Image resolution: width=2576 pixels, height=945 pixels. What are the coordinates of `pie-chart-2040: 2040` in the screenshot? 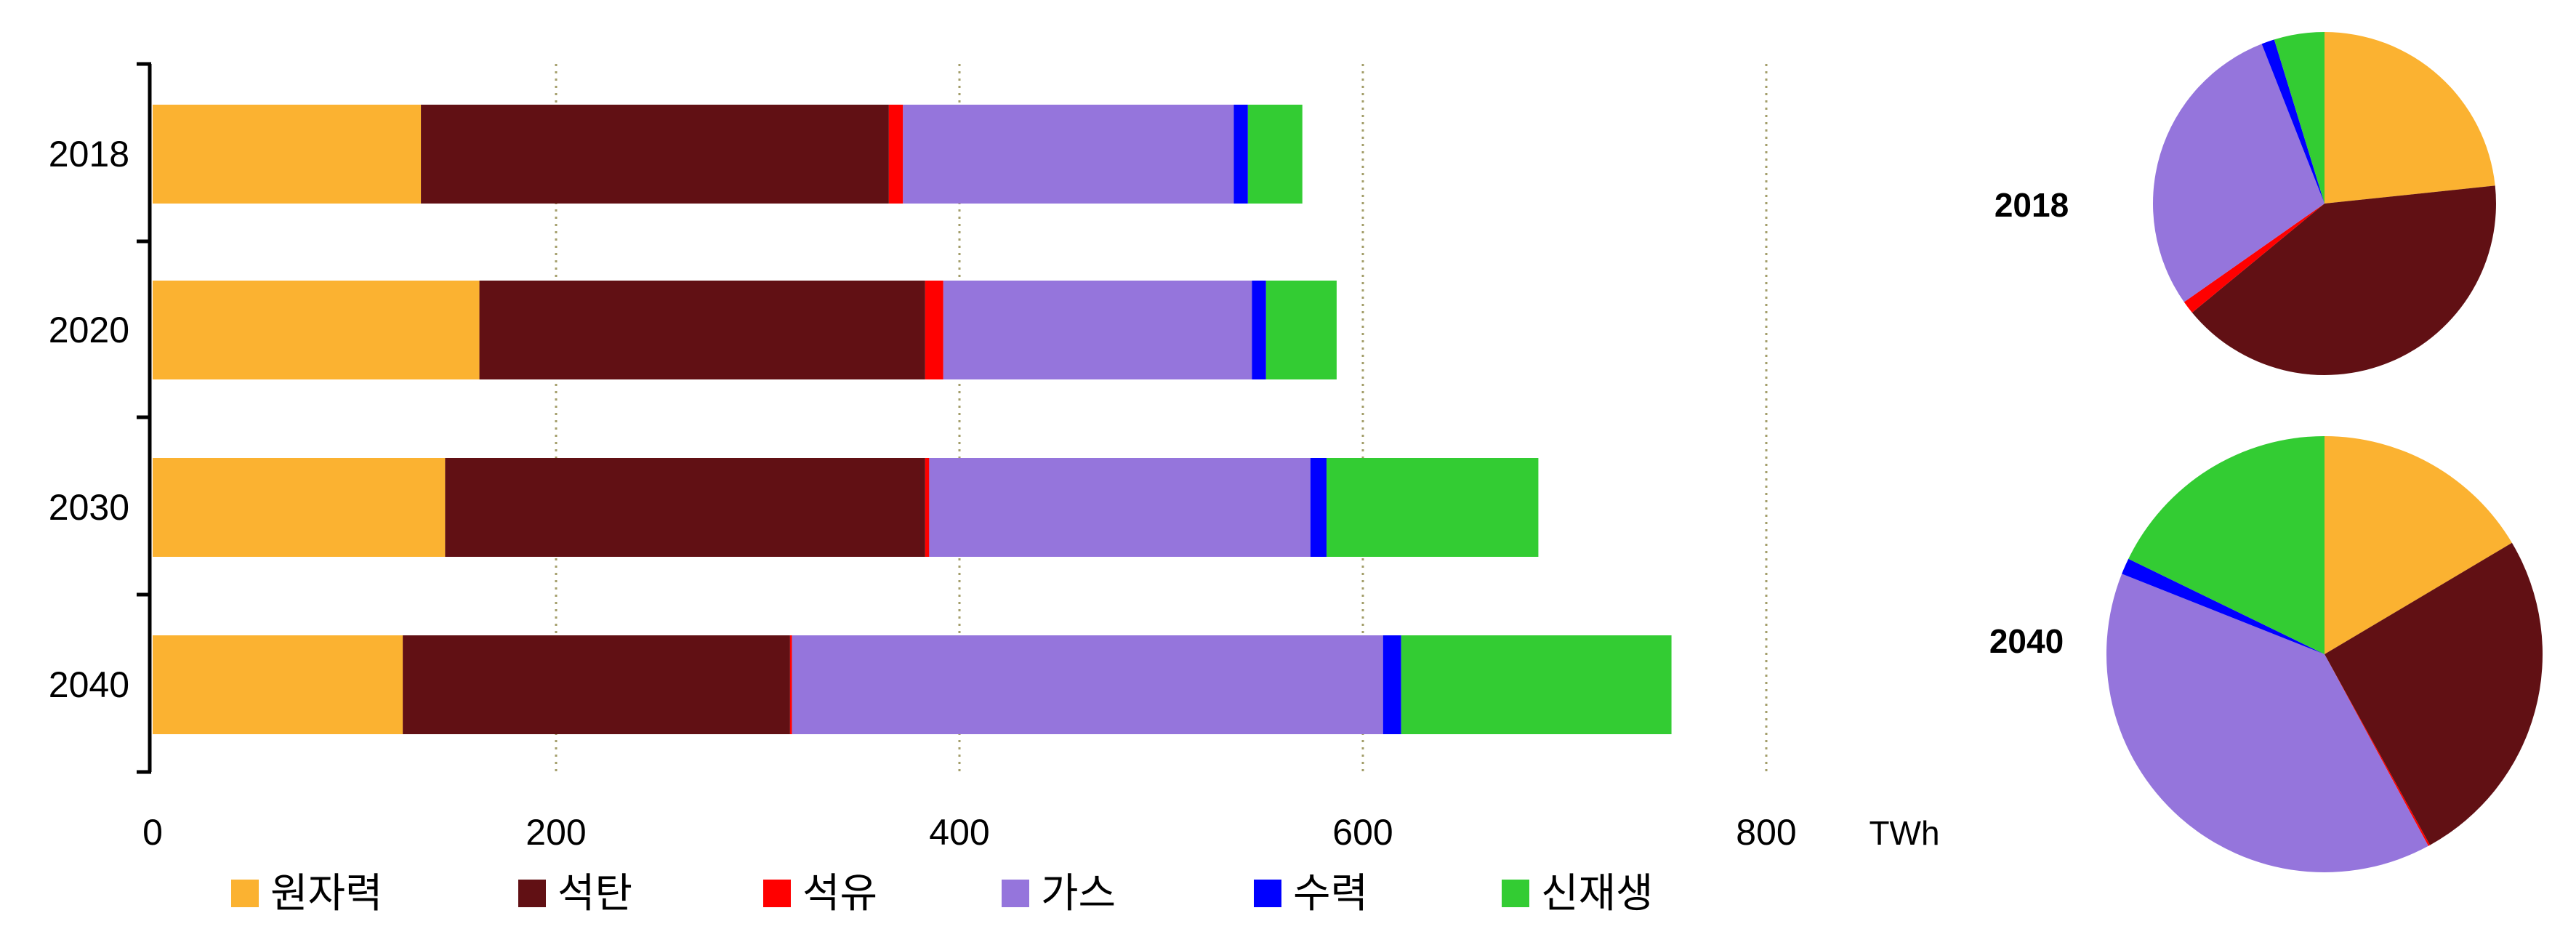 It's located at (2266, 654).